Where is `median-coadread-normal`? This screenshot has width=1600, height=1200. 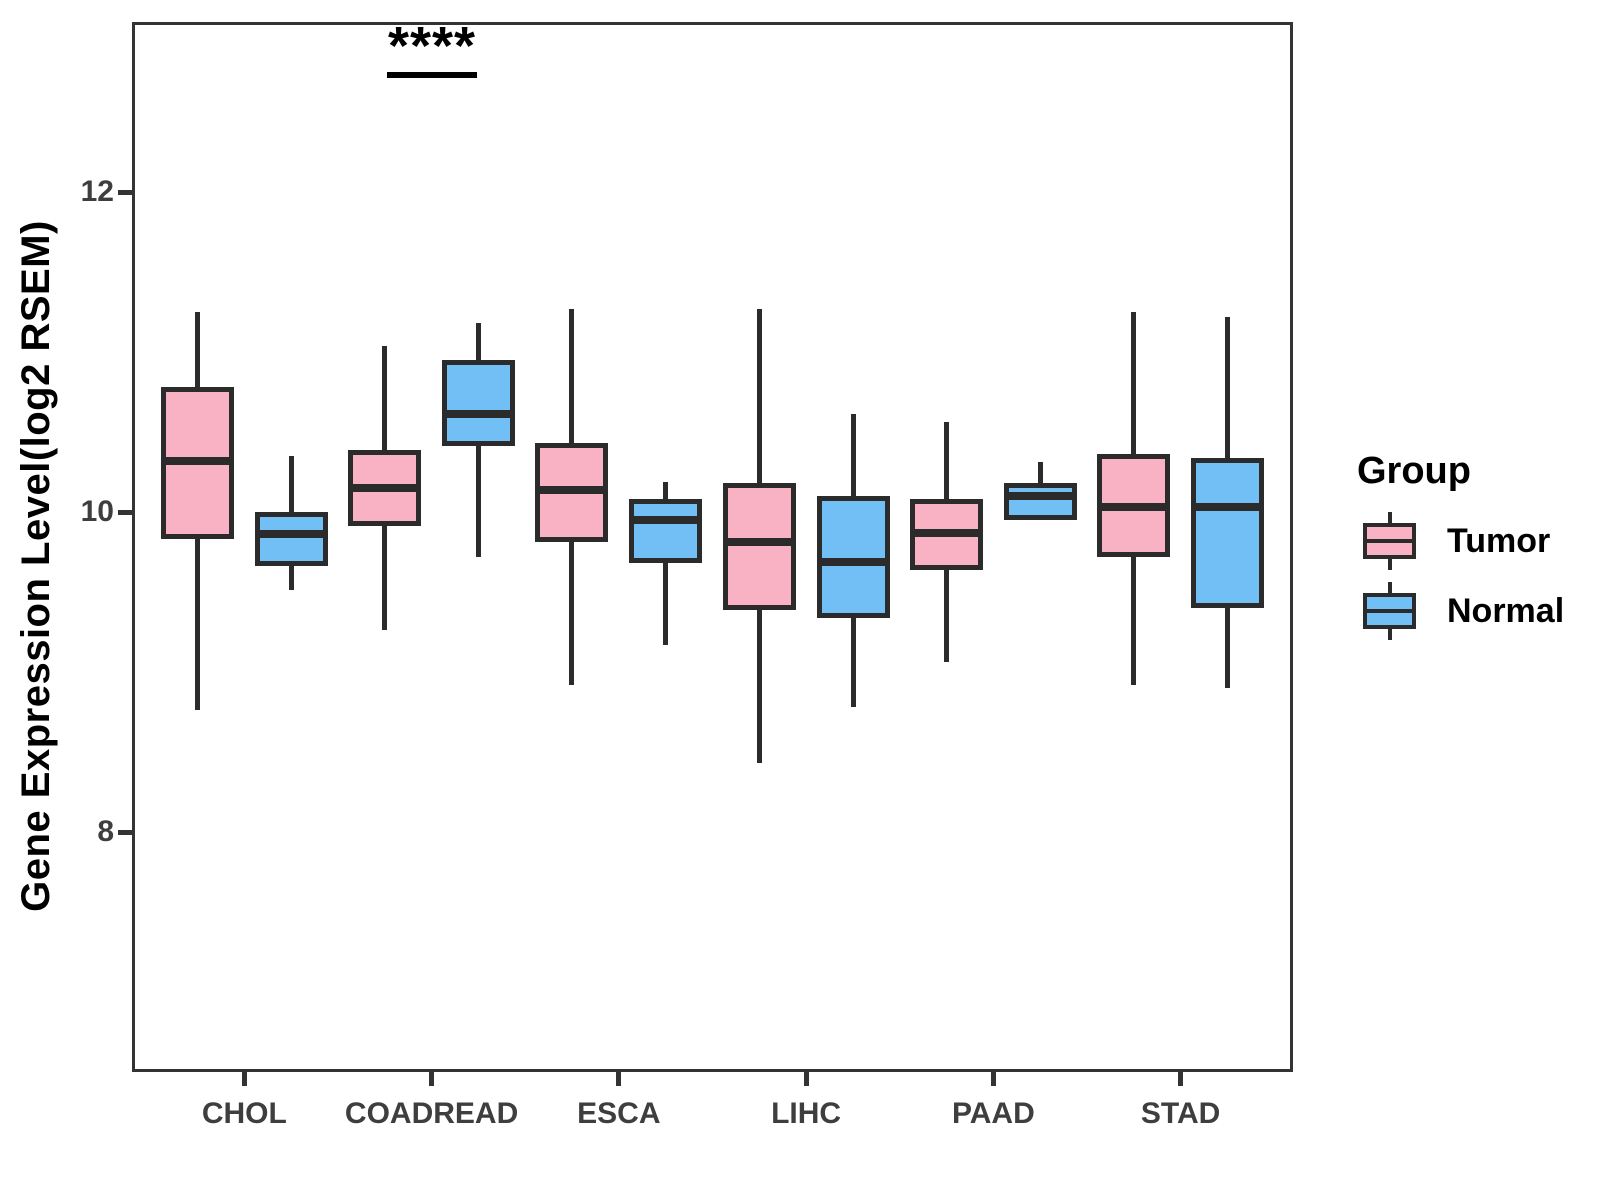 median-coadread-normal is located at coordinates (479, 414).